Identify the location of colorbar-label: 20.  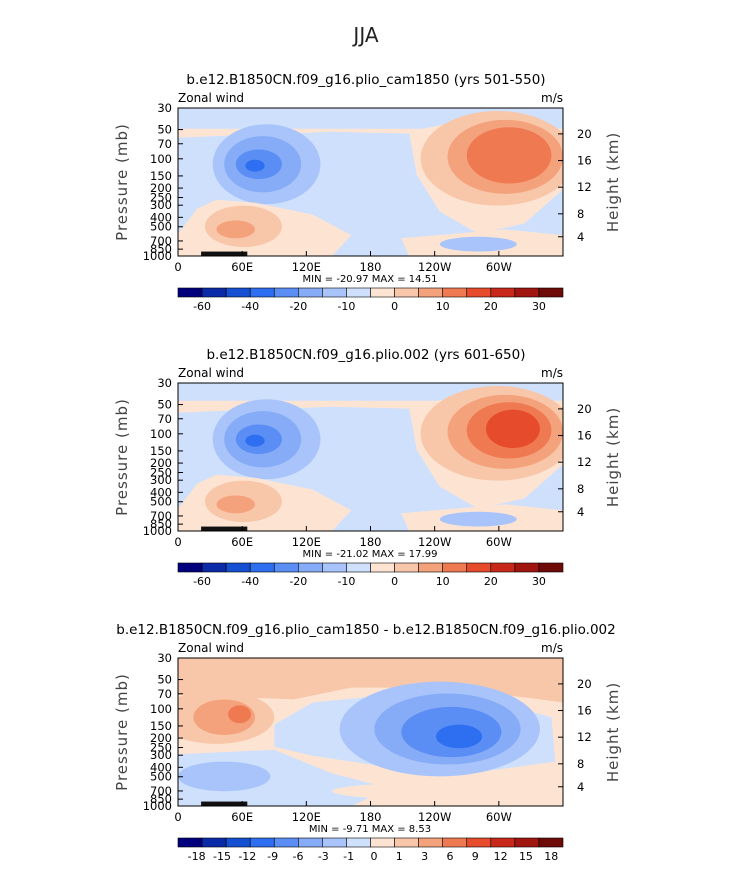
(491, 306).